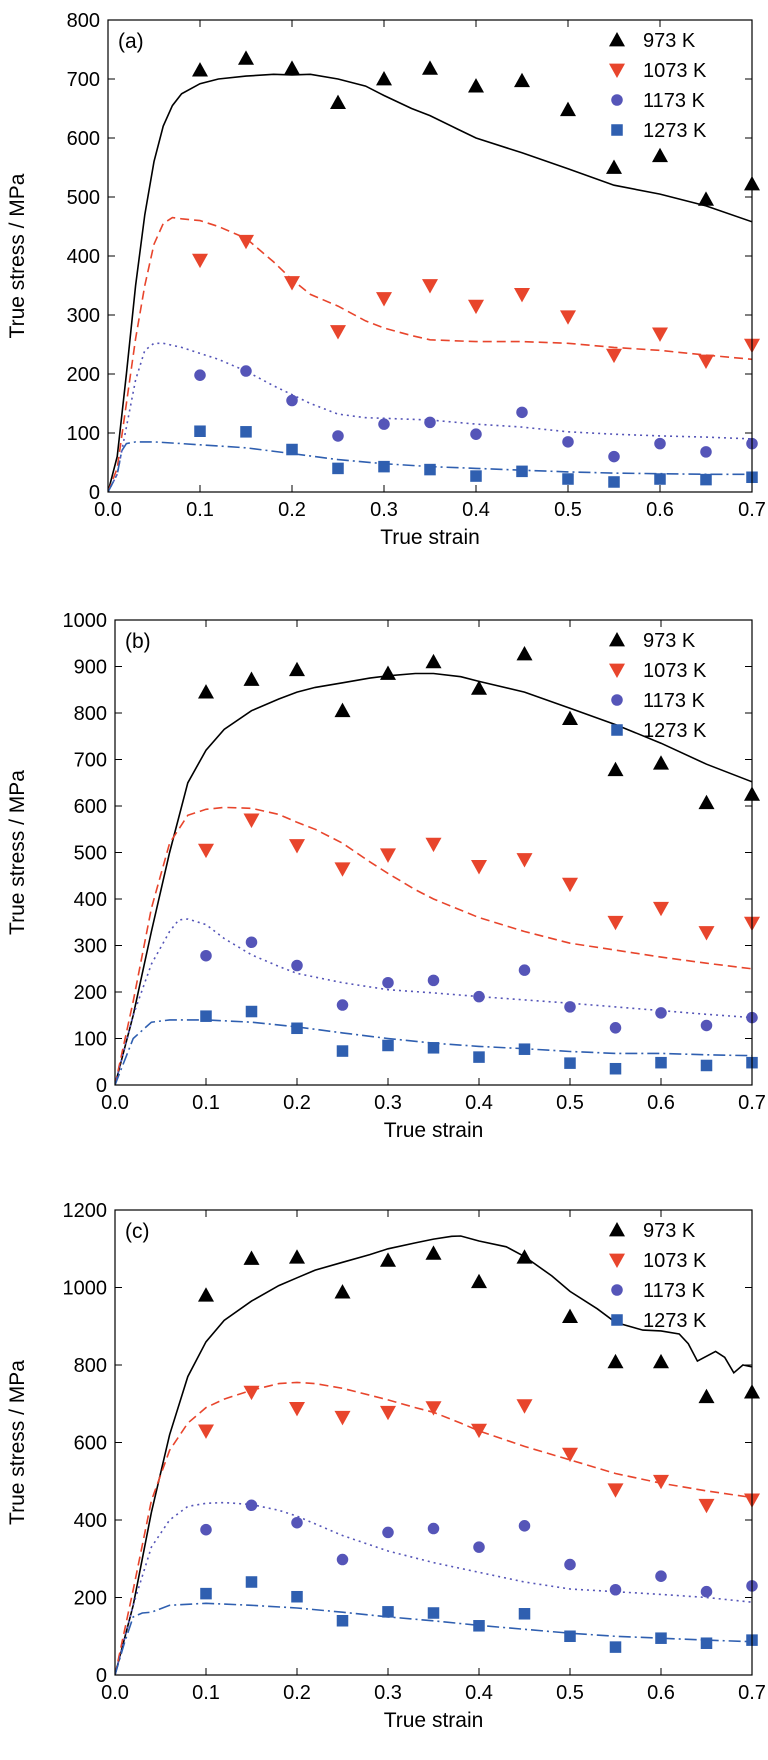 This screenshot has width=768, height=1760. What do you see at coordinates (90, 1040) in the screenshot?
I see `y-tick-label: 100` at bounding box center [90, 1040].